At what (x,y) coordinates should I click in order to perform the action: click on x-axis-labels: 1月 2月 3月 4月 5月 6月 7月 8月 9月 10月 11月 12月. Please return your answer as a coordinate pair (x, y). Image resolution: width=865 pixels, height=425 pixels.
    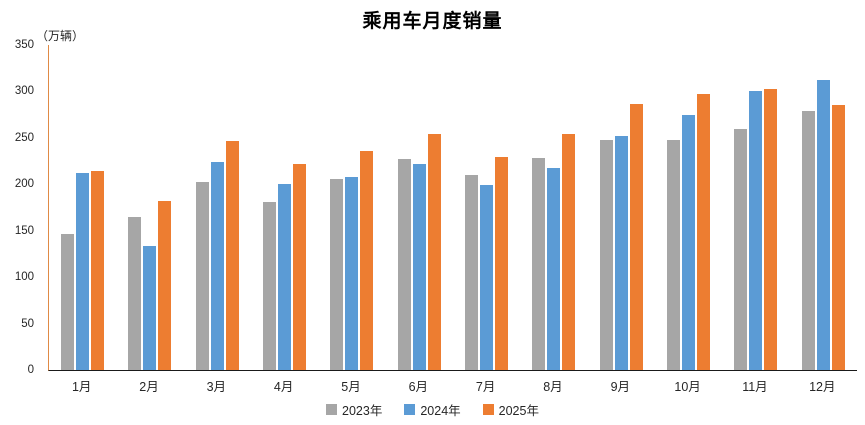
    Looking at the image, I should click on (452, 385).